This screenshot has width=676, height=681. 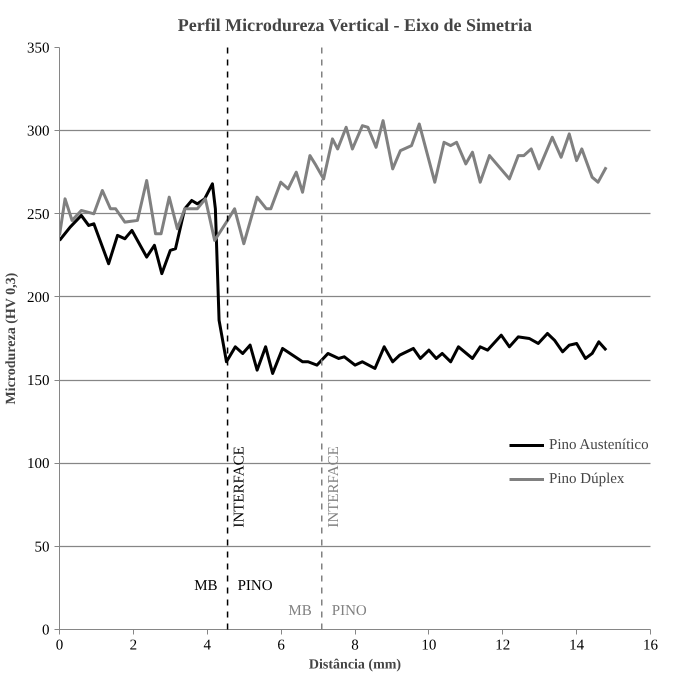 What do you see at coordinates (355, 665) in the screenshot?
I see `x-axis-title: Distância (mm)` at bounding box center [355, 665].